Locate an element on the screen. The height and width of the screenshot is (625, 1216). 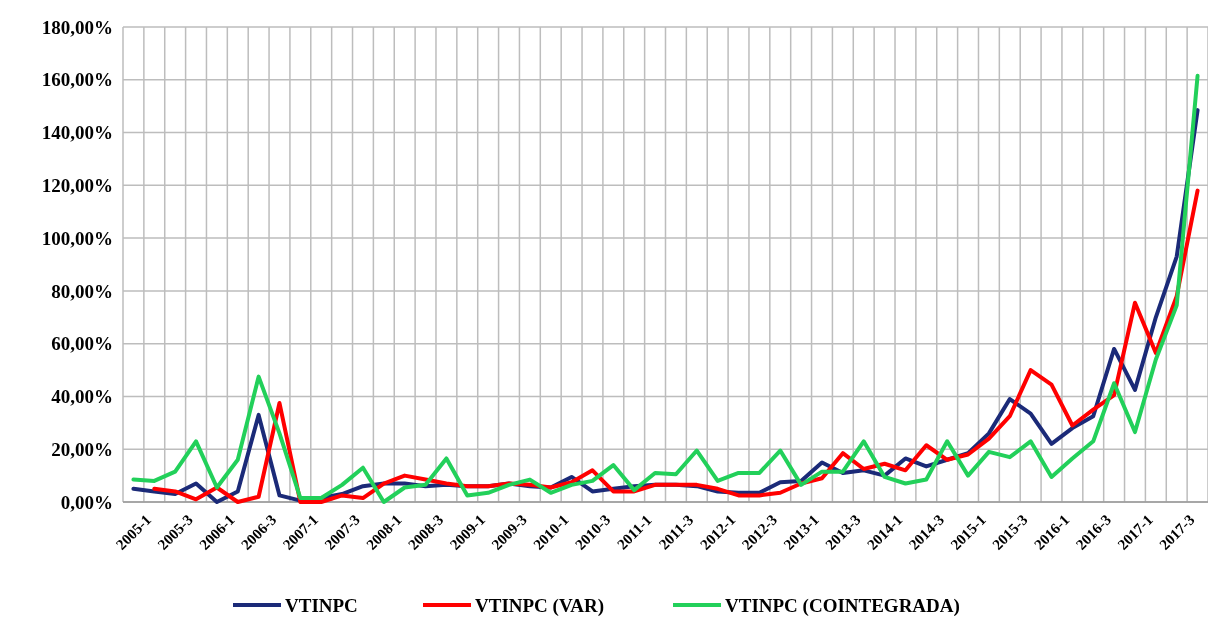
y-tick-label: 60,00% is located at coordinates (82, 344).